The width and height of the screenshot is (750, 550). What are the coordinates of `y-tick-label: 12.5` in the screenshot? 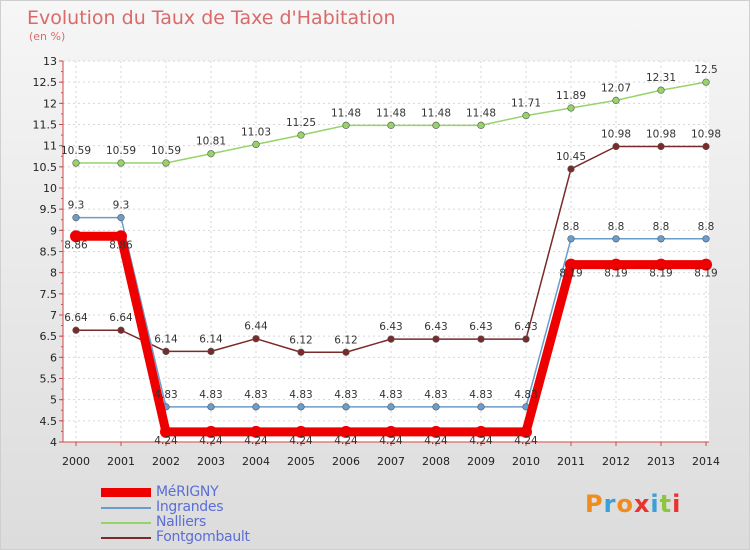 It's located at (45, 82).